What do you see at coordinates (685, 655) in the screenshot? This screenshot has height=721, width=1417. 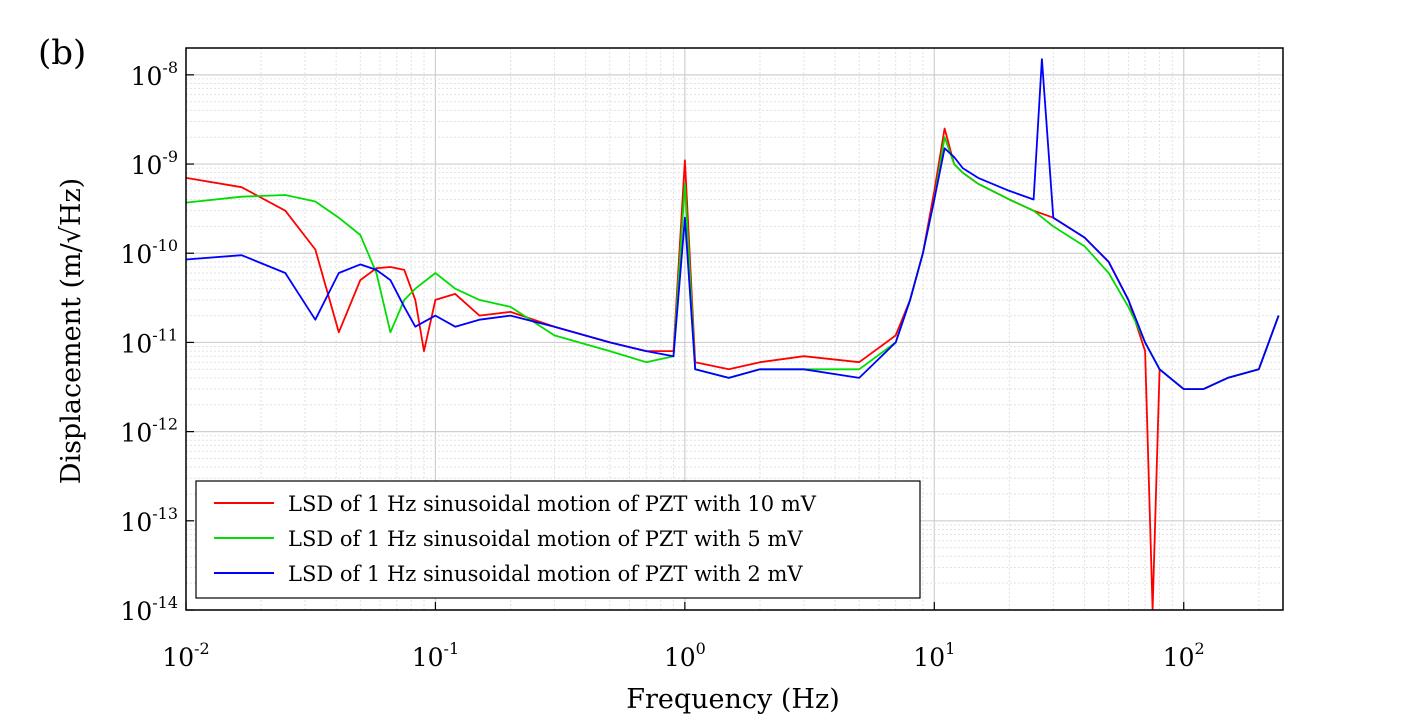 I see `x-tick-label: 10⁰` at bounding box center [685, 655].